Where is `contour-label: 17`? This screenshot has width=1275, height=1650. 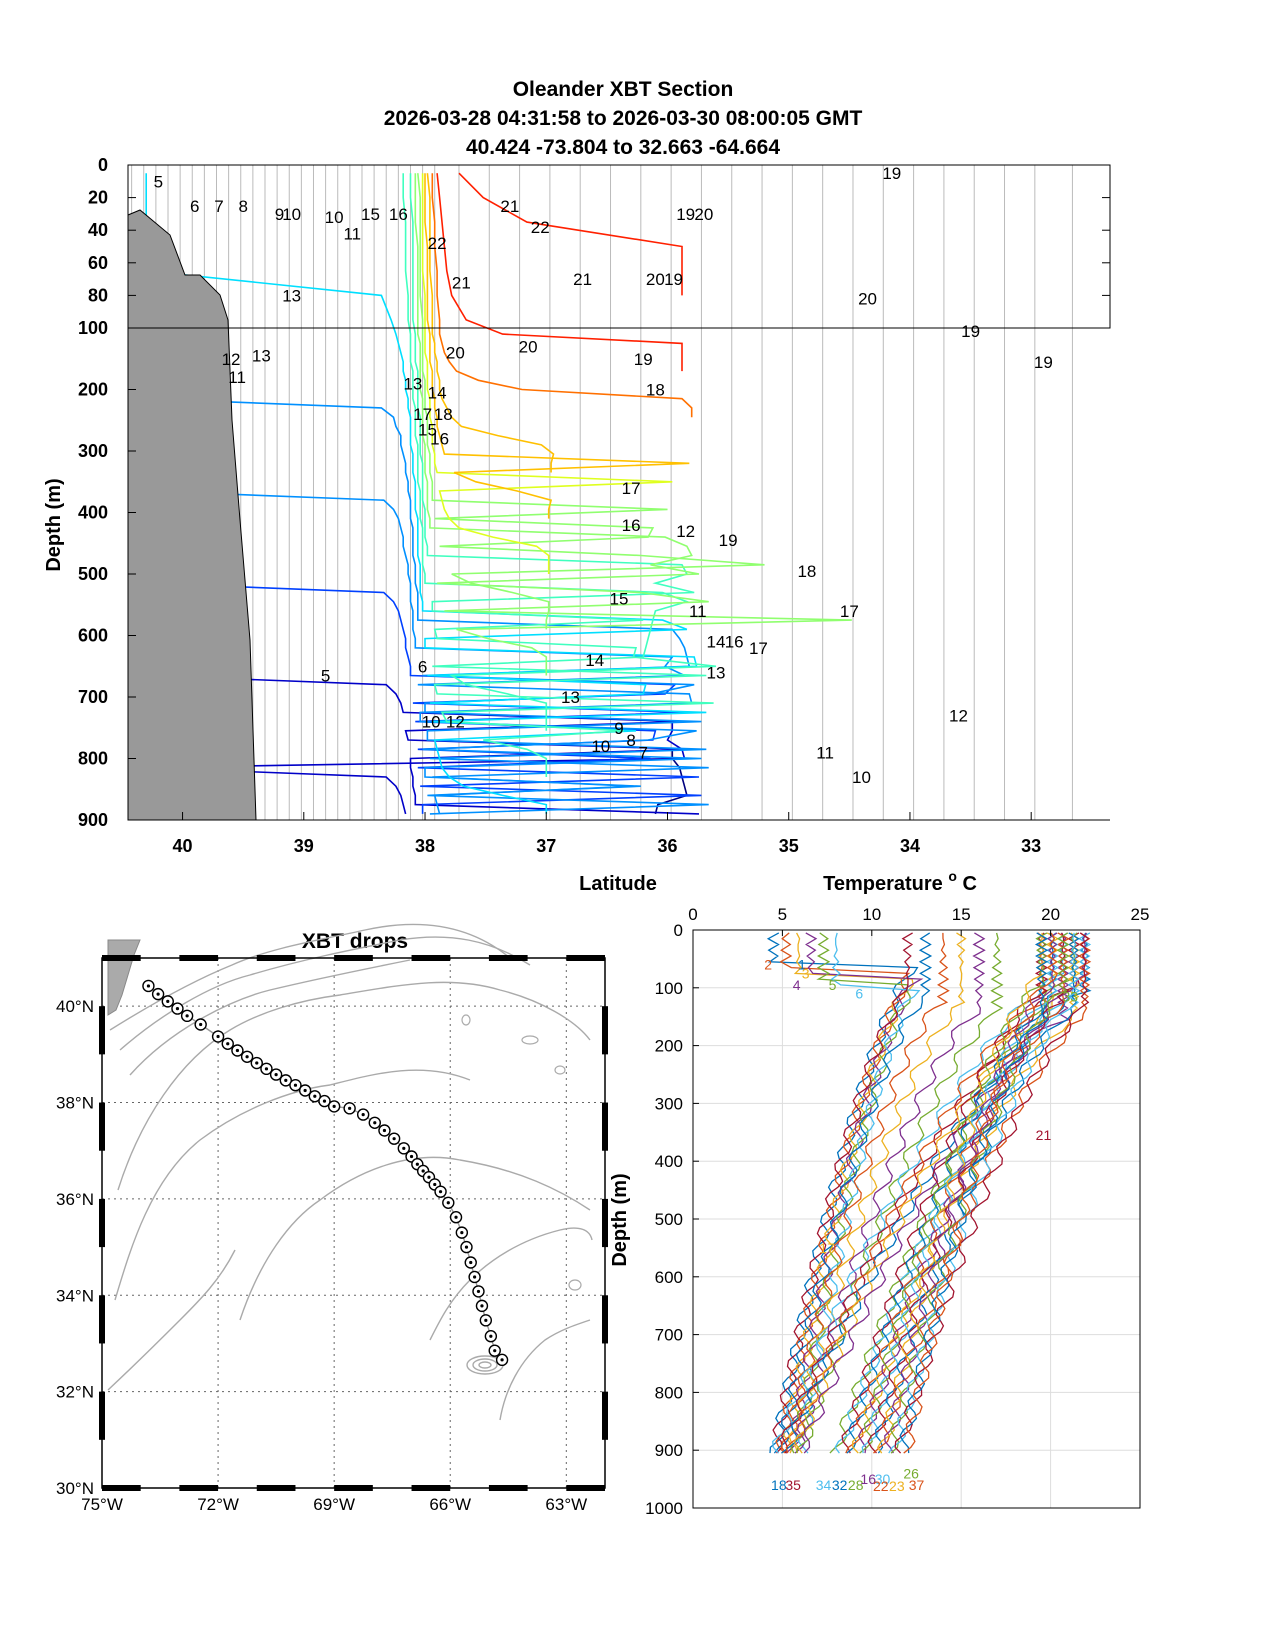 contour-label: 17 is located at coordinates (758, 648).